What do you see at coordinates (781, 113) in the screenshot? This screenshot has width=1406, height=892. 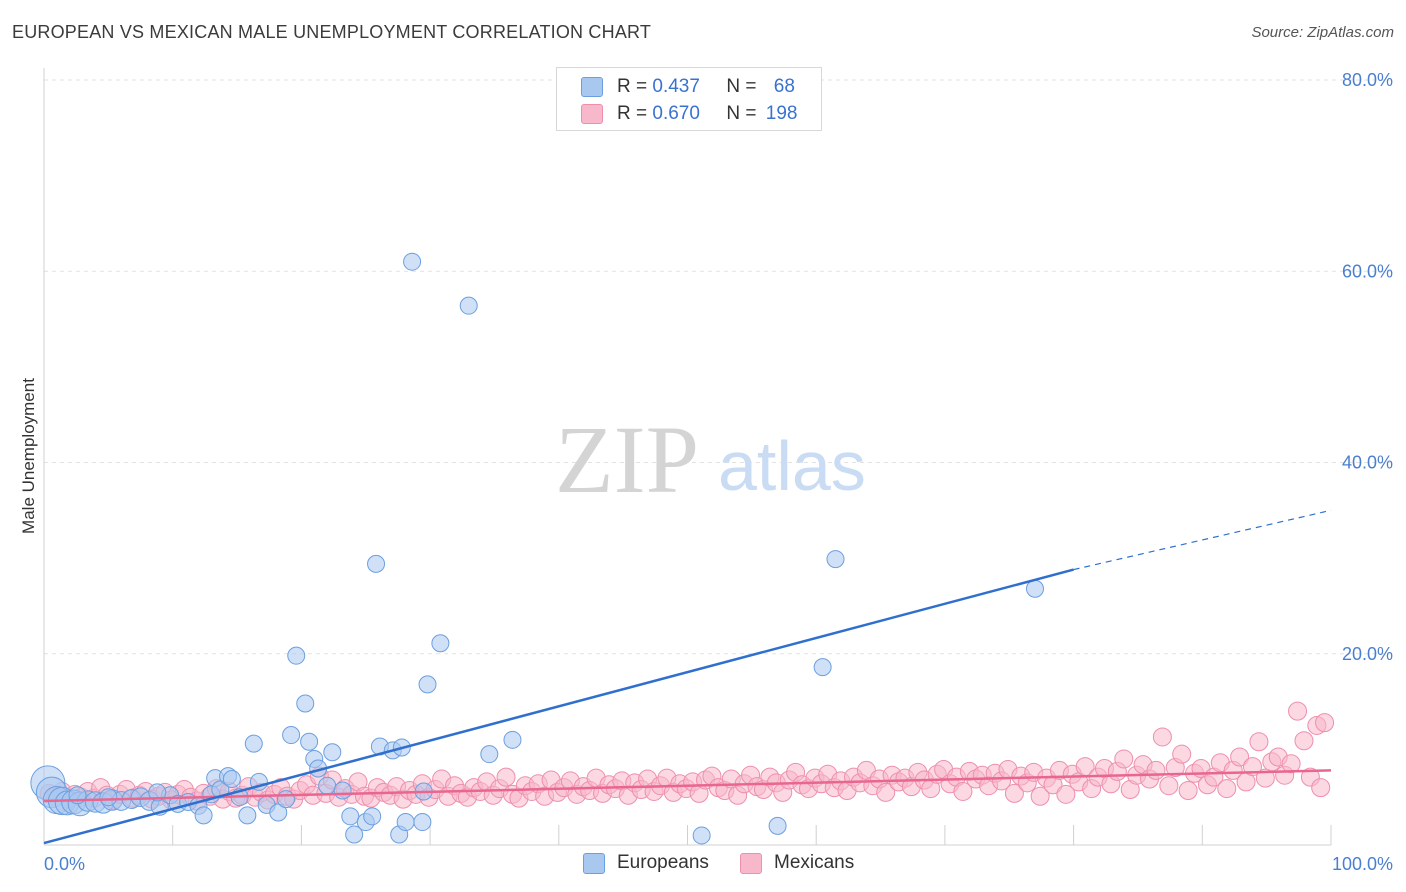 I see `mexicans-n-value: 198` at bounding box center [781, 113].